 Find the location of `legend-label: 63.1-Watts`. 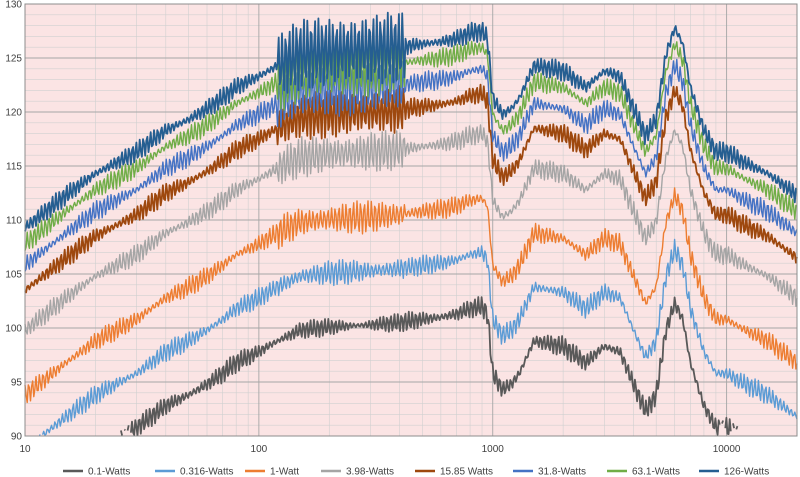

legend-label: 63.1-Watts is located at coordinates (656, 472).